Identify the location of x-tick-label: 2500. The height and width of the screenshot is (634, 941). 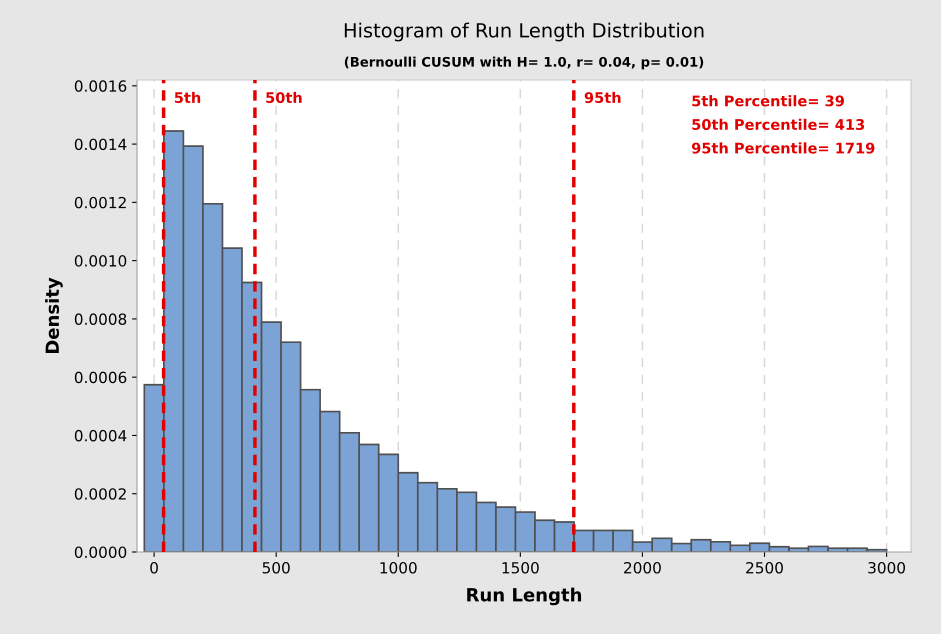
(764, 568).